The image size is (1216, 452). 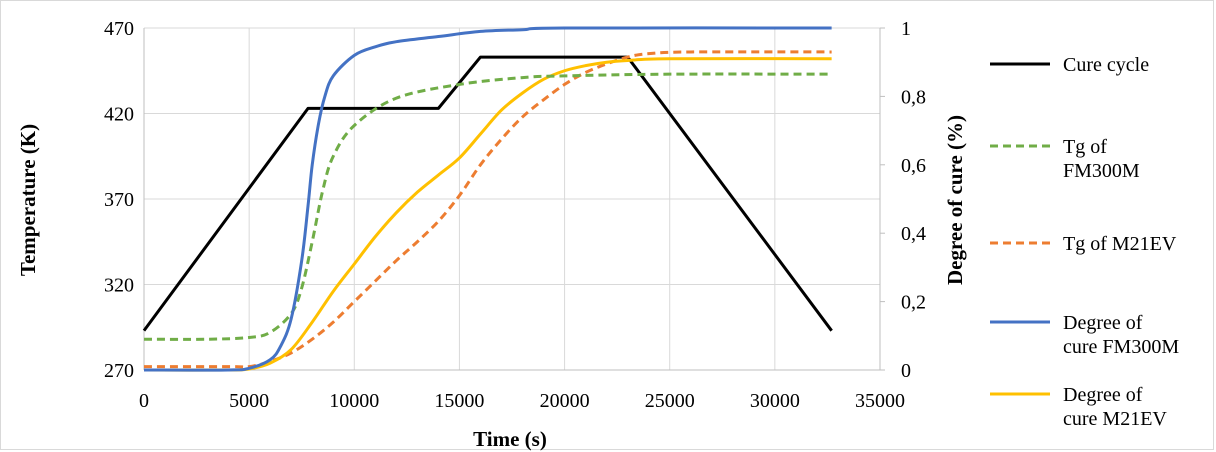 I want to click on x-tick-label: 35000, so click(x=880, y=401).